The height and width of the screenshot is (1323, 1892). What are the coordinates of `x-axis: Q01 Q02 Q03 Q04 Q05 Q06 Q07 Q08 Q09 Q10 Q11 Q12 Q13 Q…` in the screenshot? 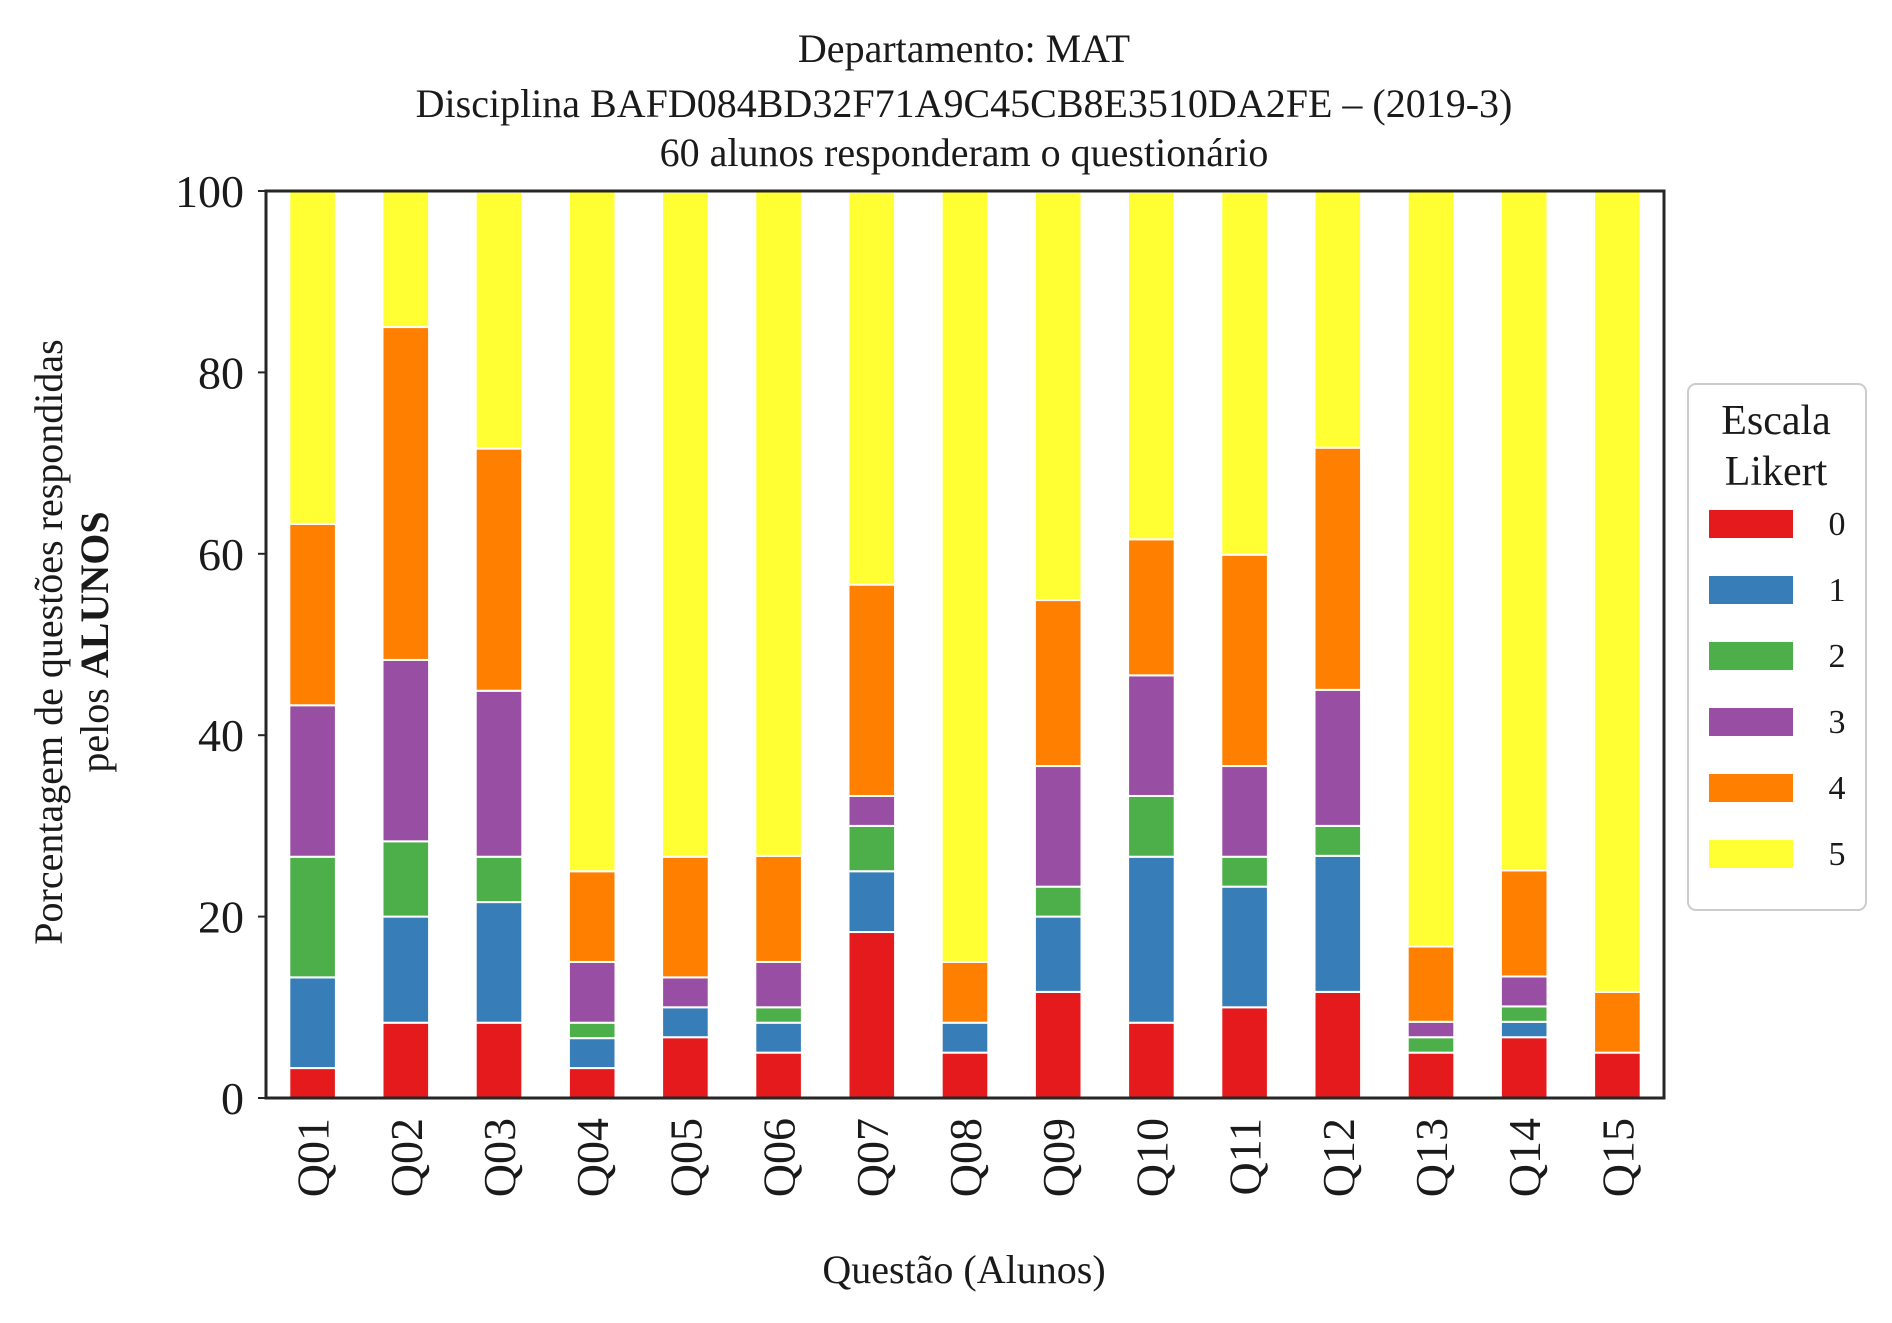 It's located at (966, 1157).